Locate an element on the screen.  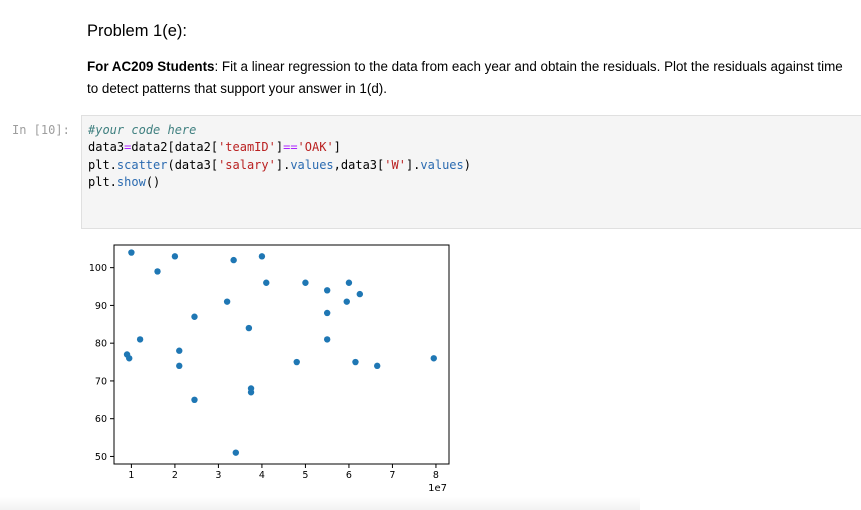
scatter-points is located at coordinates (280, 352).